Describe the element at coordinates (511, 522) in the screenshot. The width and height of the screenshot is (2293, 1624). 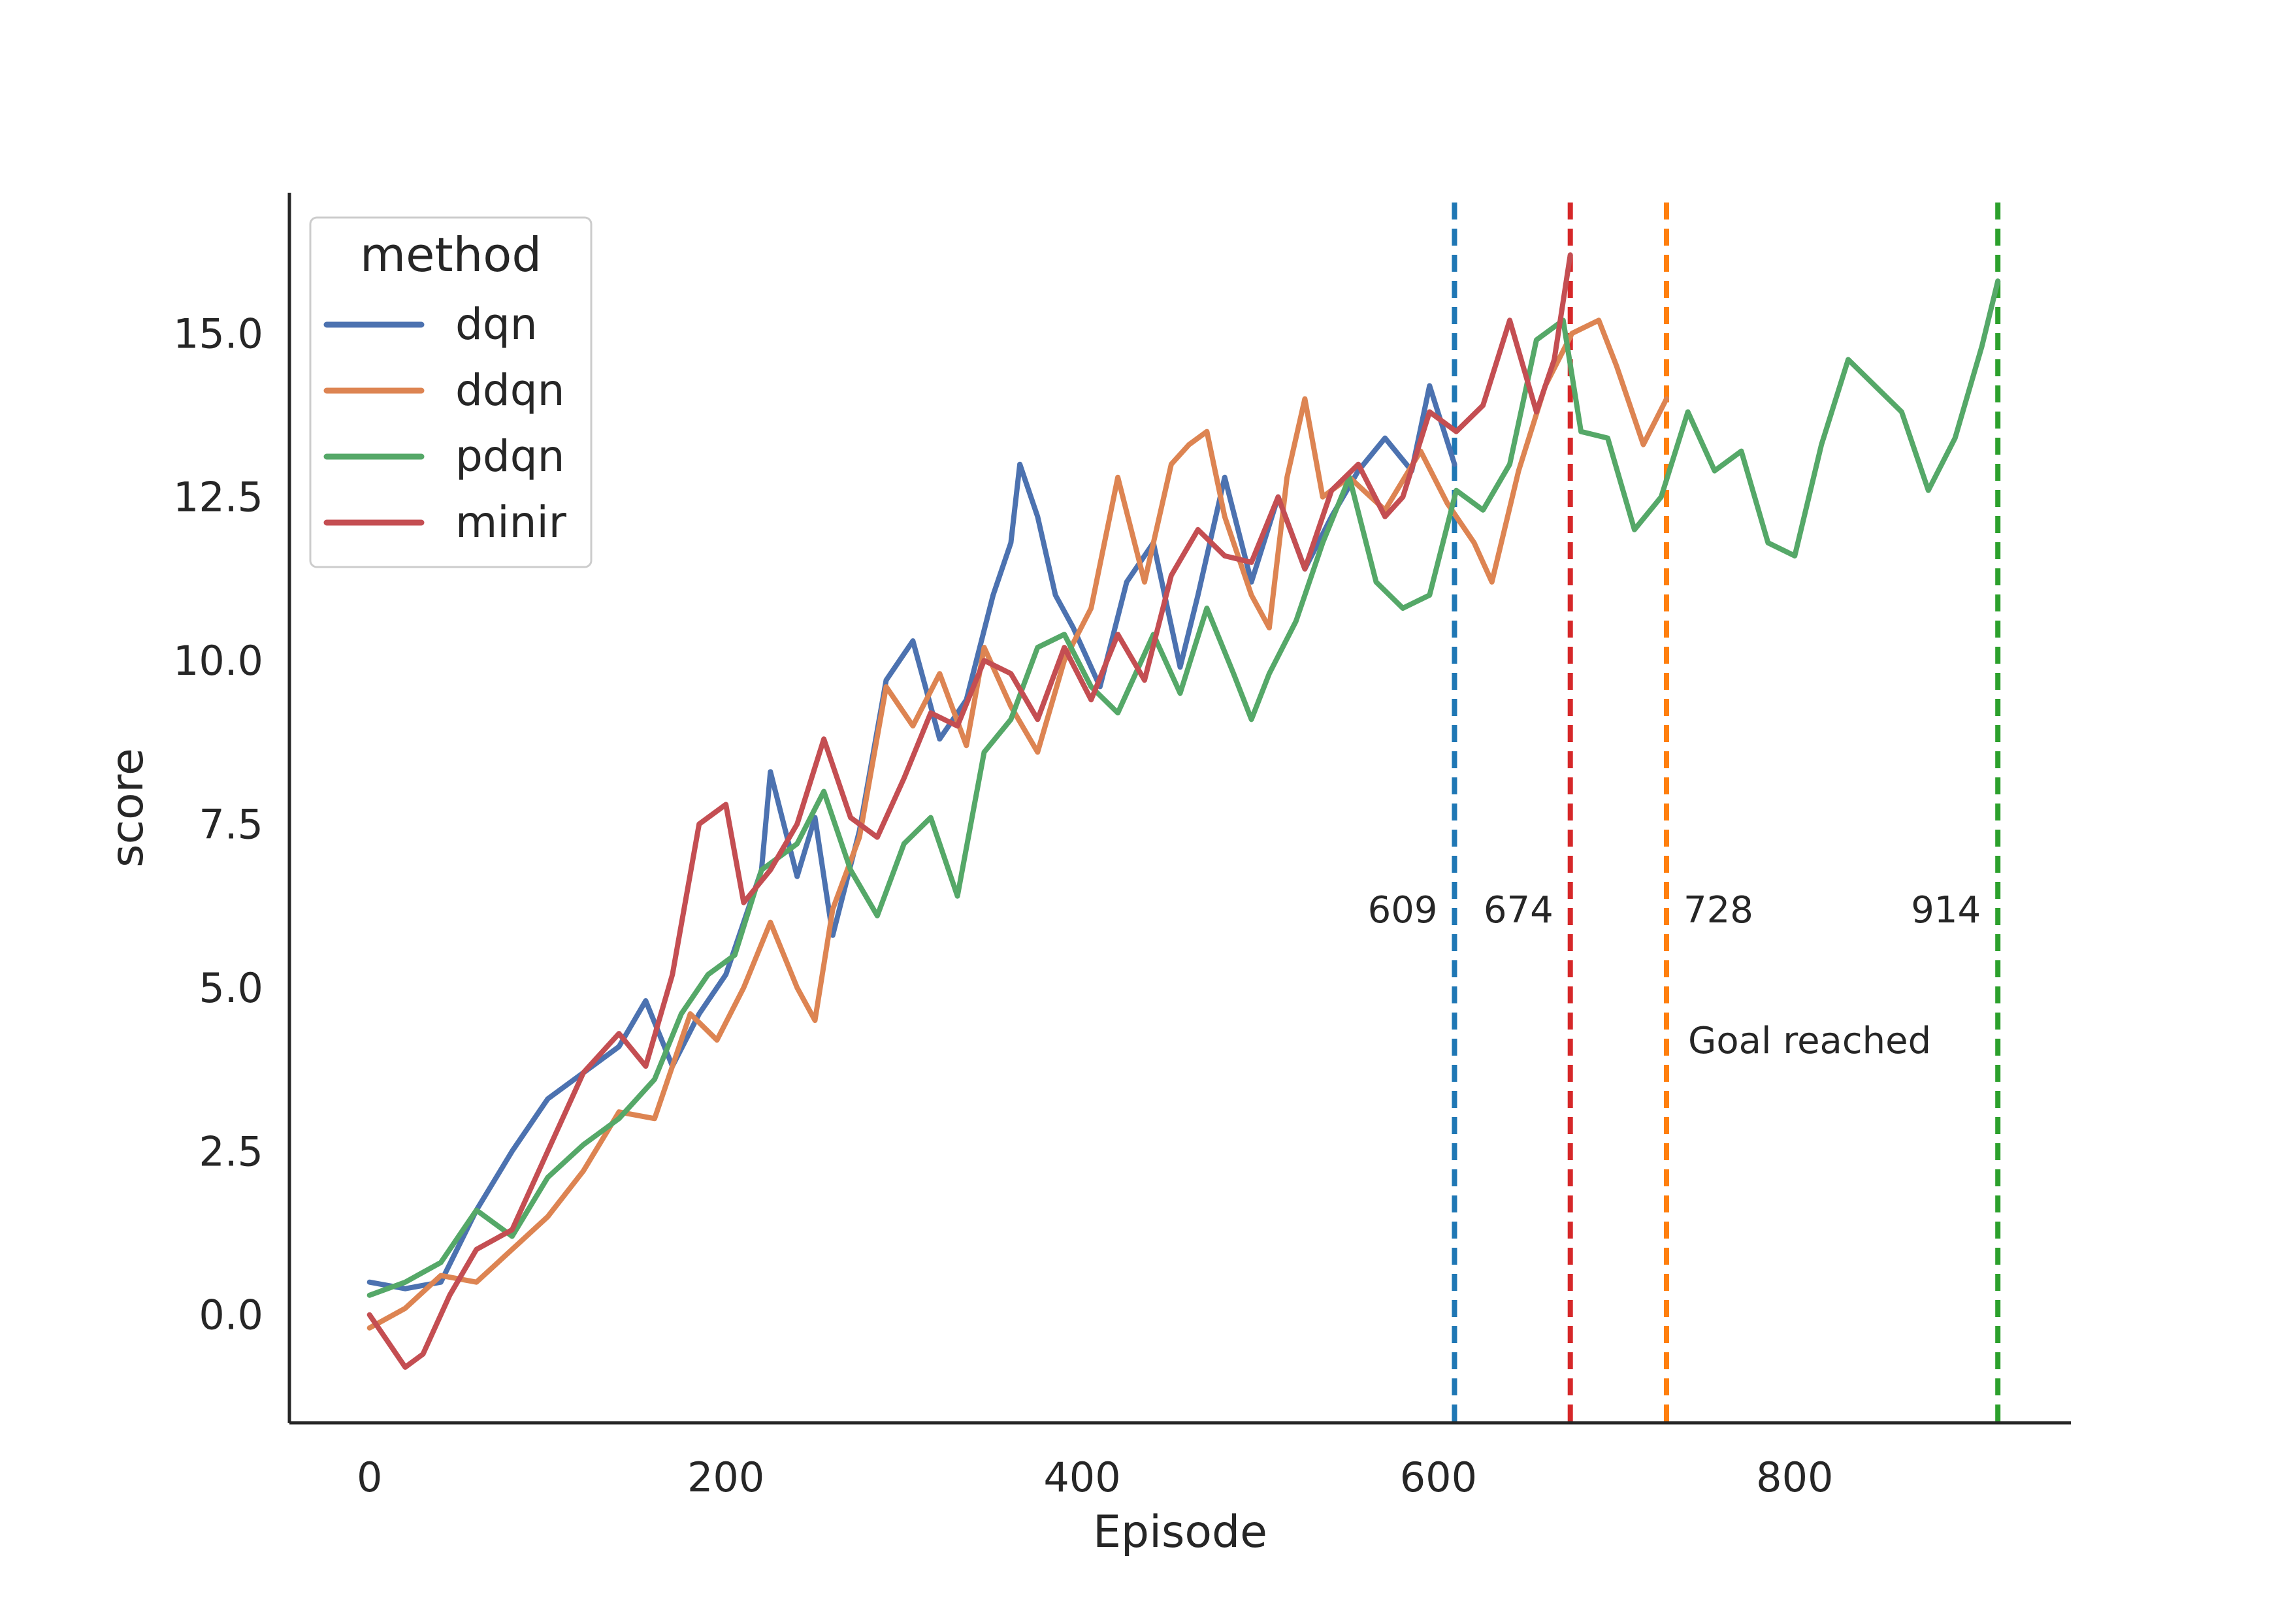
I see `legend-label-minir: minir` at that location.